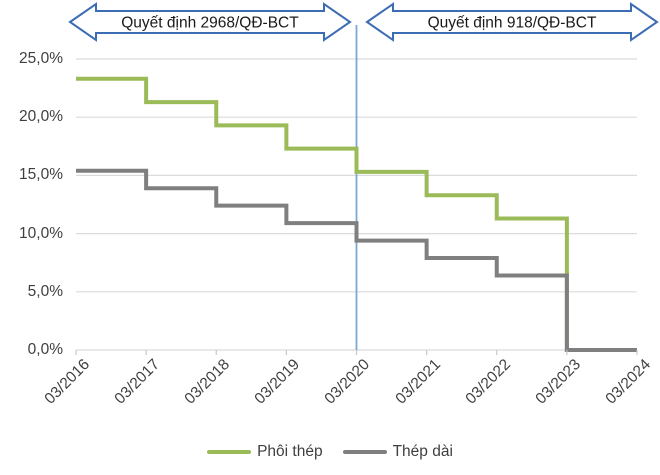 The width and height of the screenshot is (660, 475). What do you see at coordinates (422, 451) in the screenshot?
I see `legend-label: Thép dài` at bounding box center [422, 451].